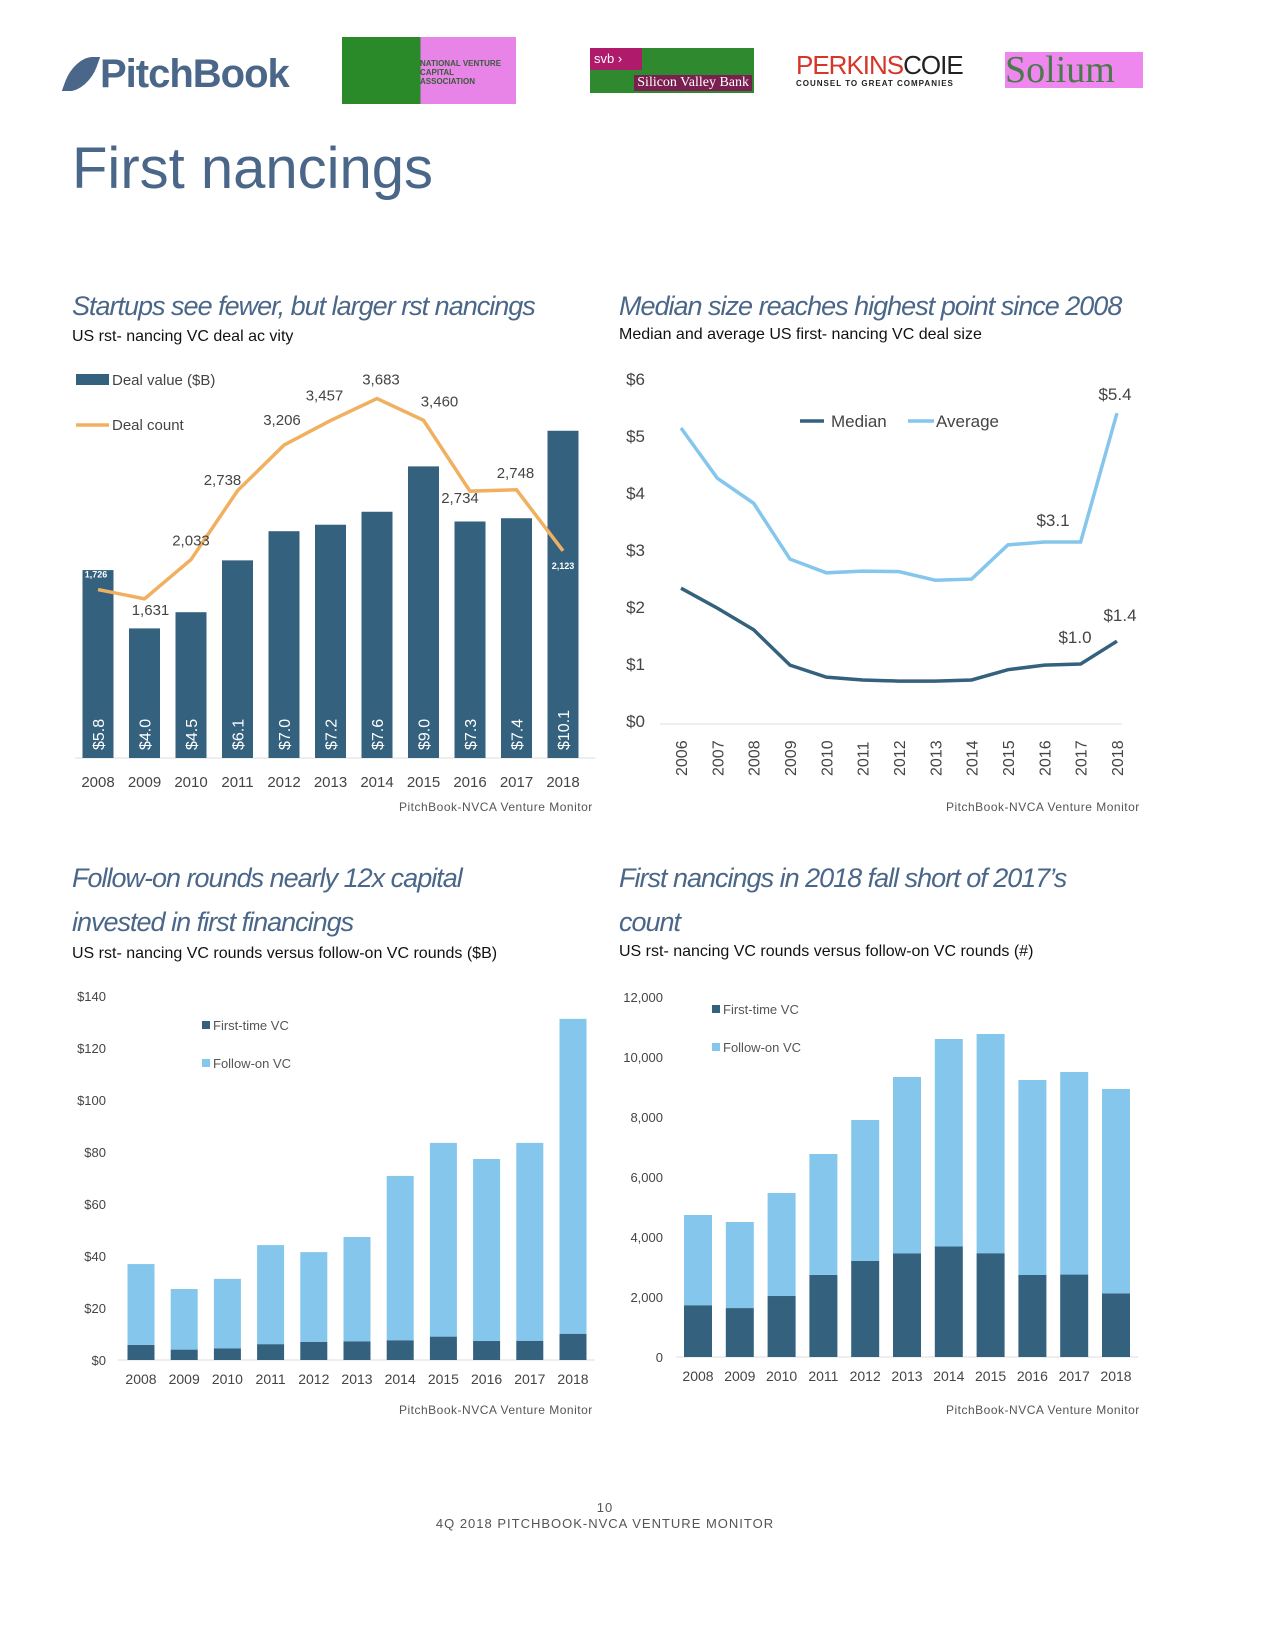 This screenshot has width=1275, height=1650. I want to click on data-label-deal-count: 3,457, so click(325, 396).